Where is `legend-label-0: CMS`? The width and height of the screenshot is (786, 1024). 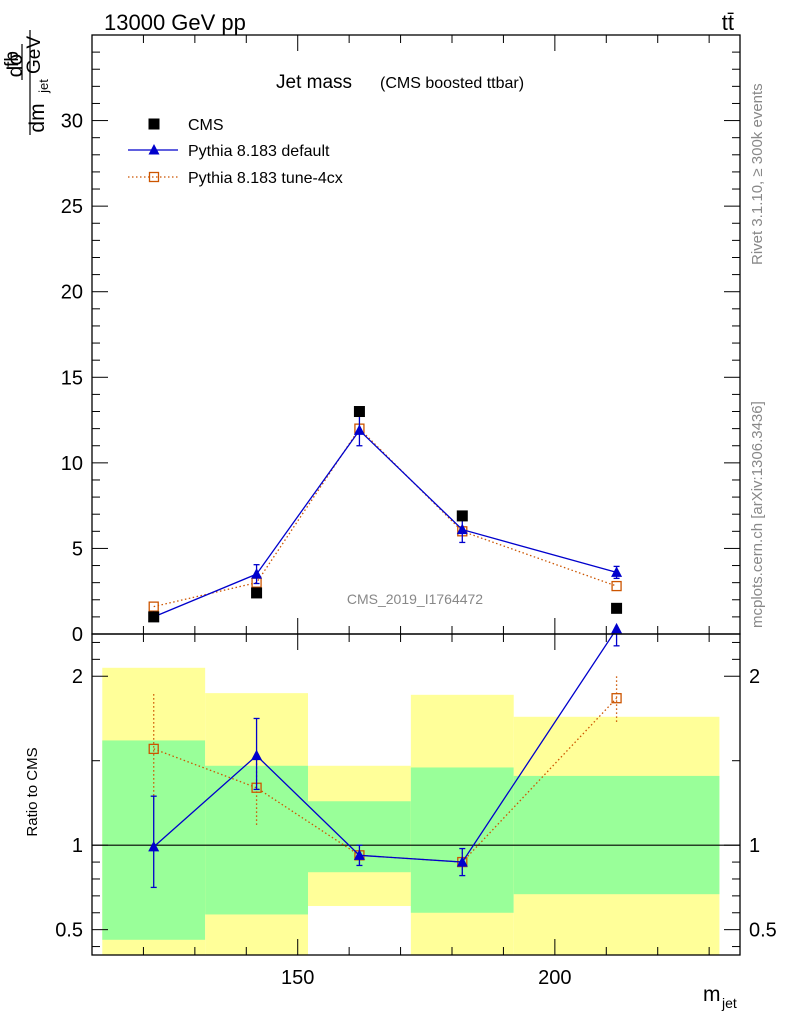
legend-label-0: CMS is located at coordinates (206, 125).